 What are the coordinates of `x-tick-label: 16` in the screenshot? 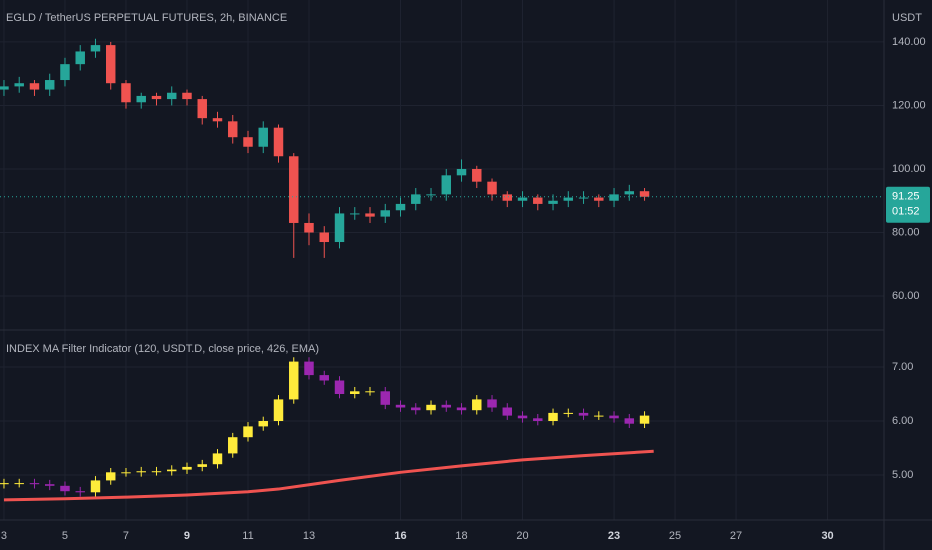 It's located at (400, 536).